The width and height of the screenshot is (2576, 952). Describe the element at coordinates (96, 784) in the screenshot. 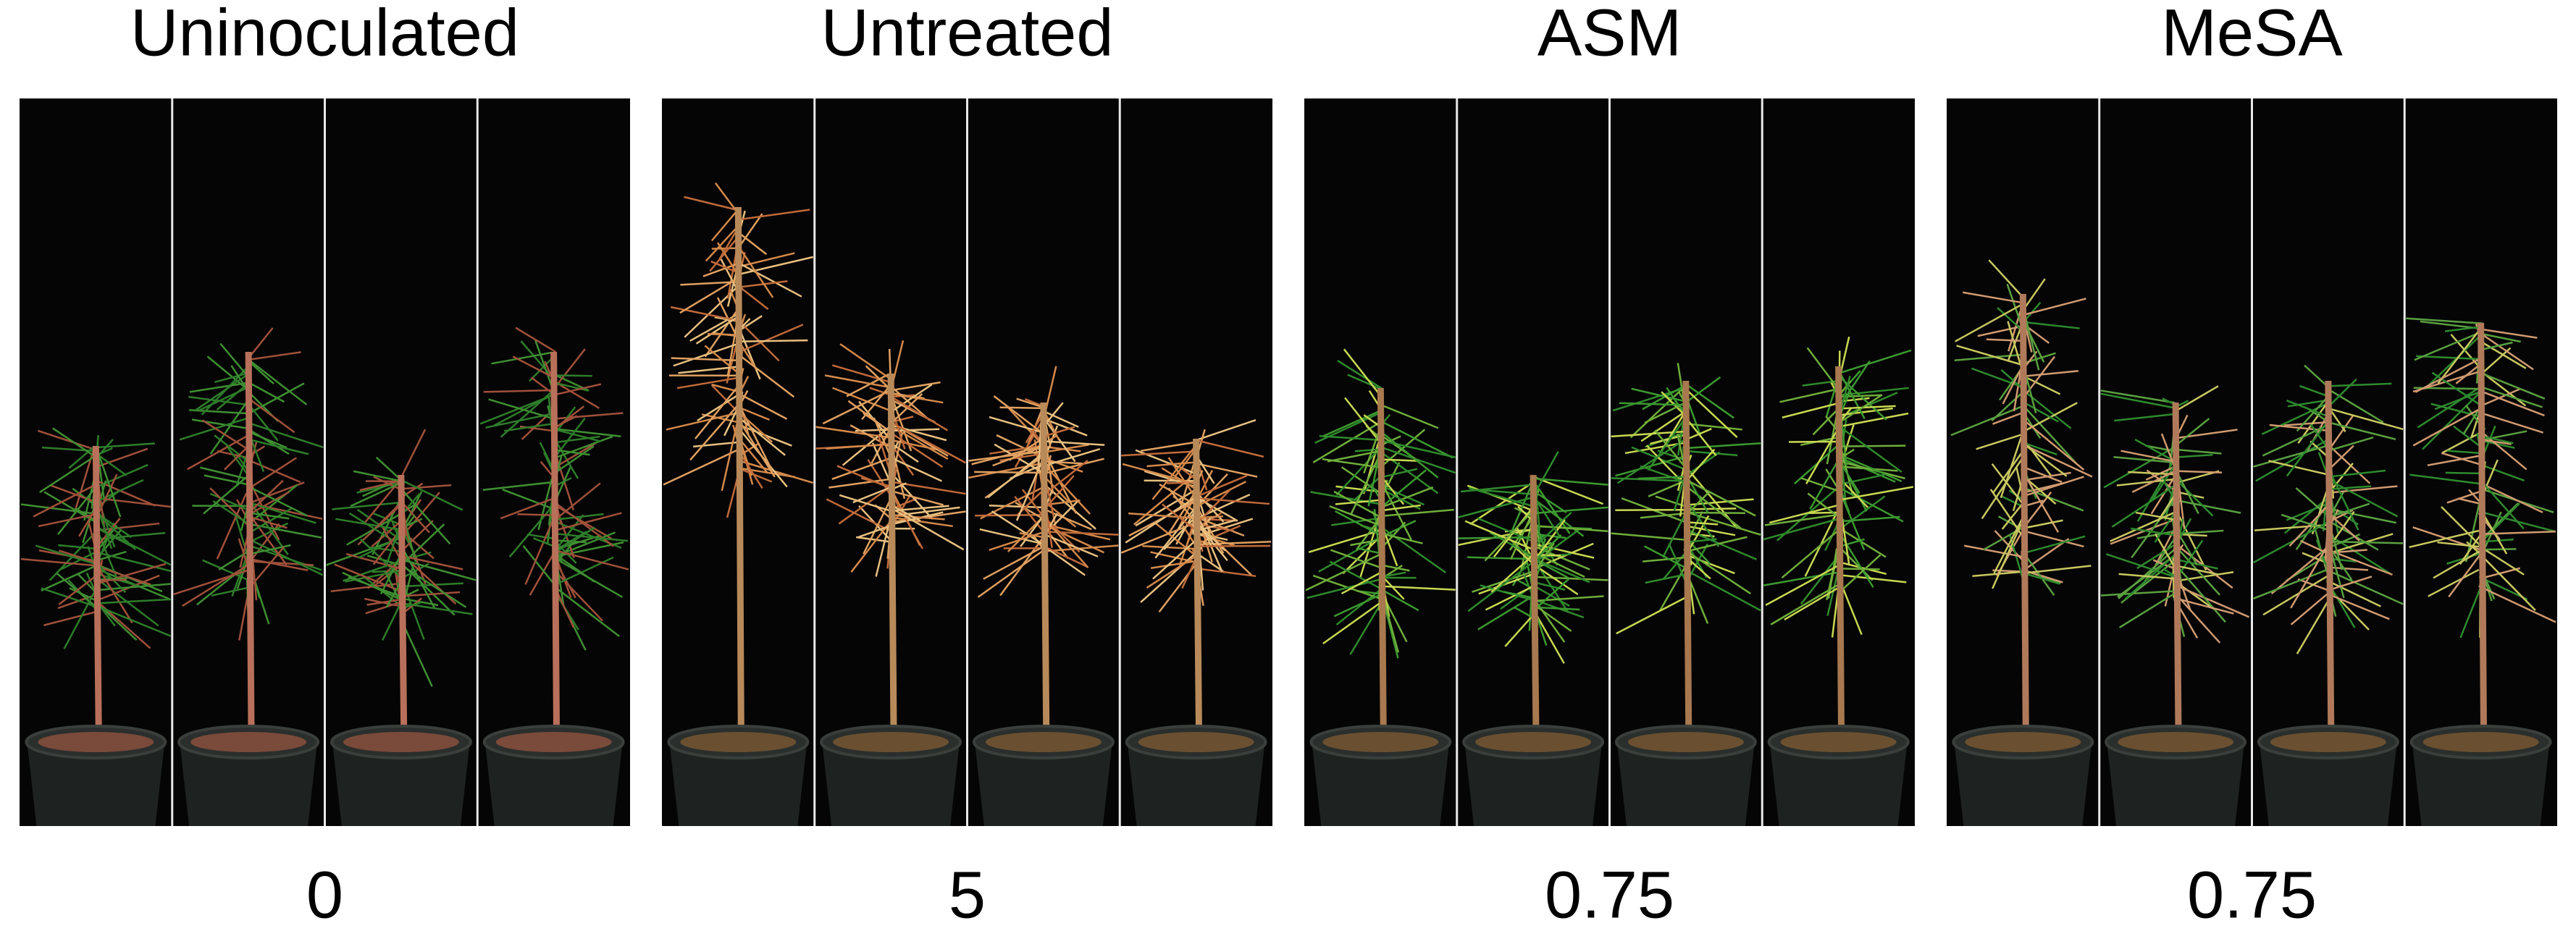

I see `pot` at that location.